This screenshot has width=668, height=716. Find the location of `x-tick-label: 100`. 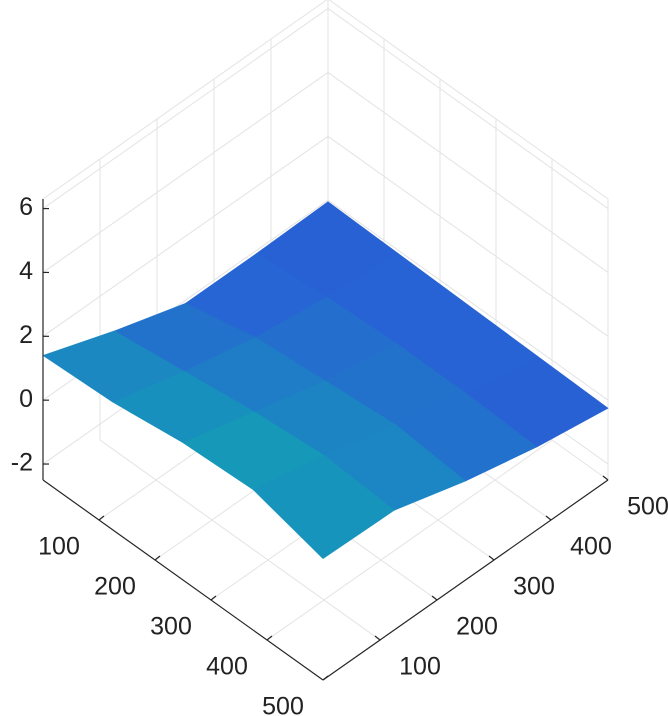

x-tick-label: 100 is located at coordinates (59, 547).